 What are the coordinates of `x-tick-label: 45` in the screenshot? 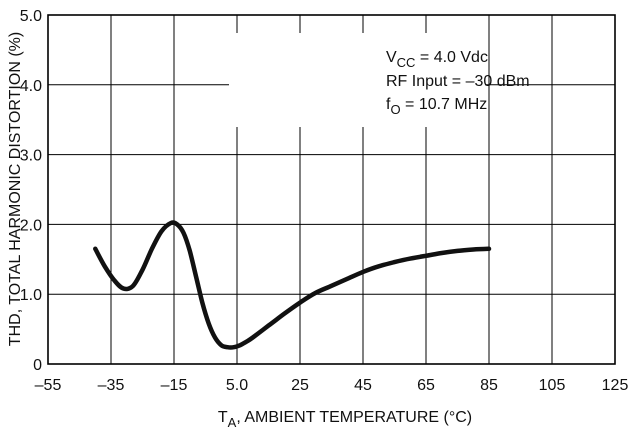 It's located at (363, 385).